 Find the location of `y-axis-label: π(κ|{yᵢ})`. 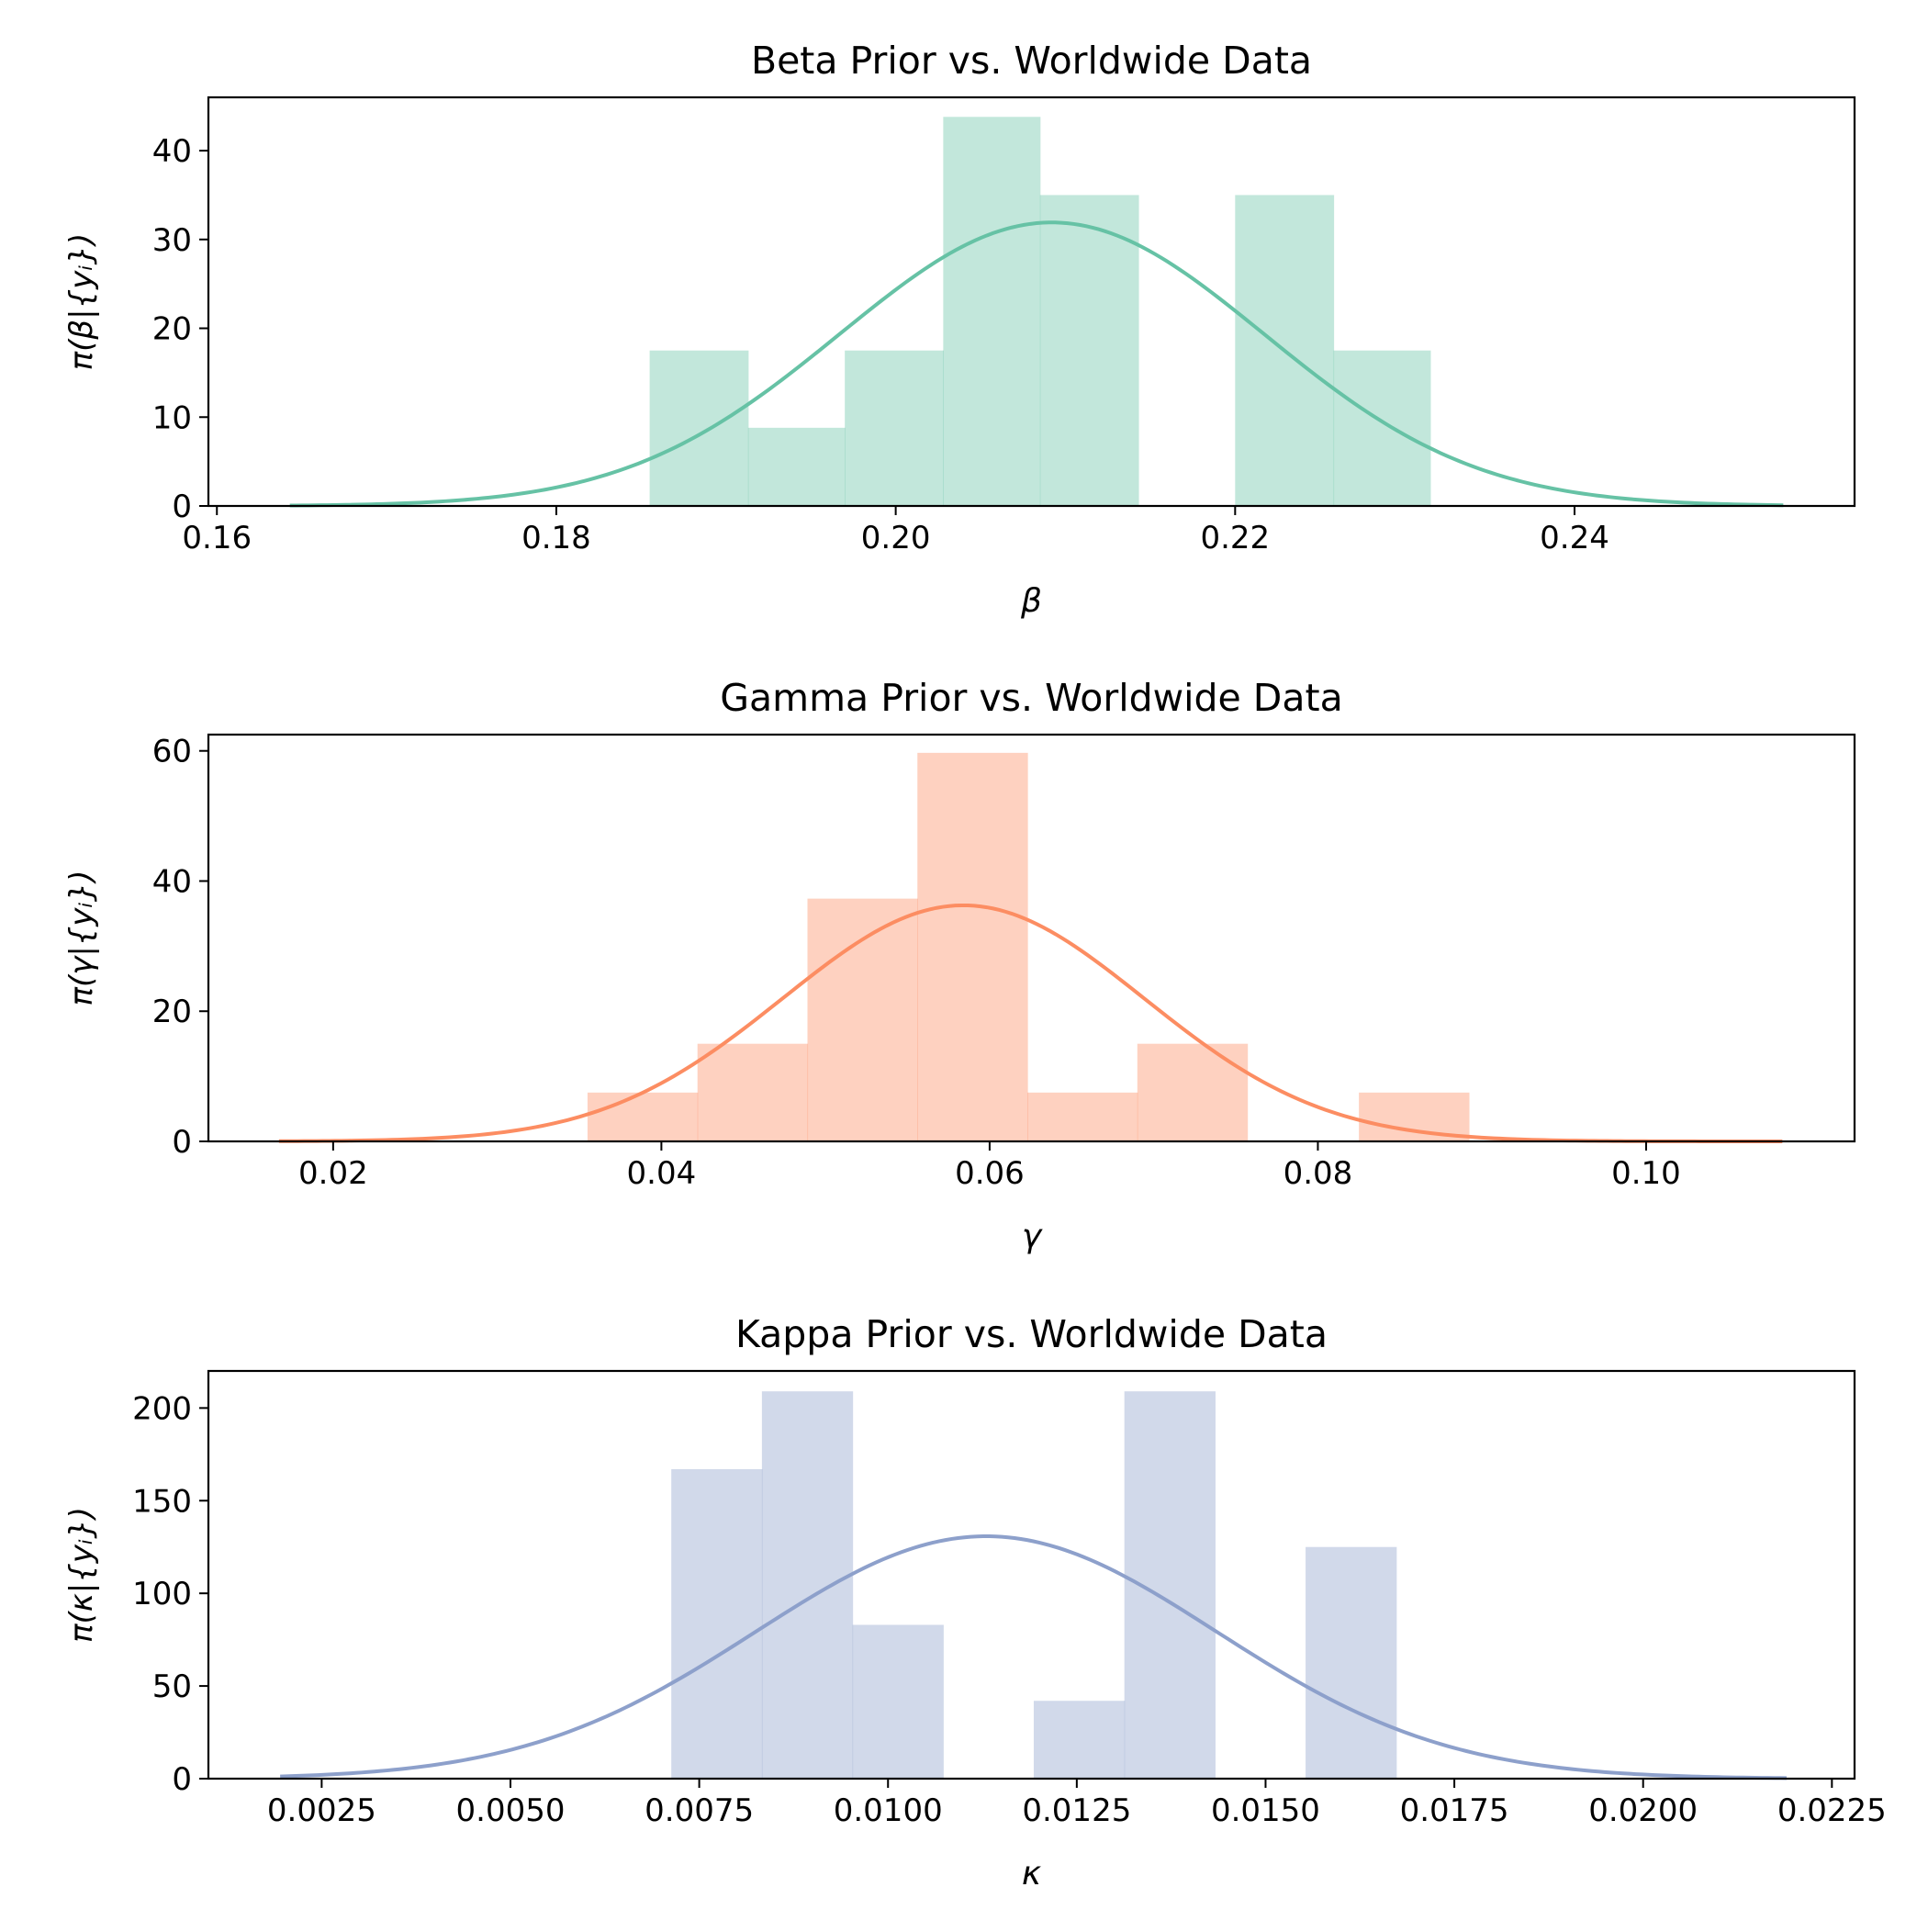

y-axis-label: π(κ|{yᵢ}) is located at coordinates (81, 1575).